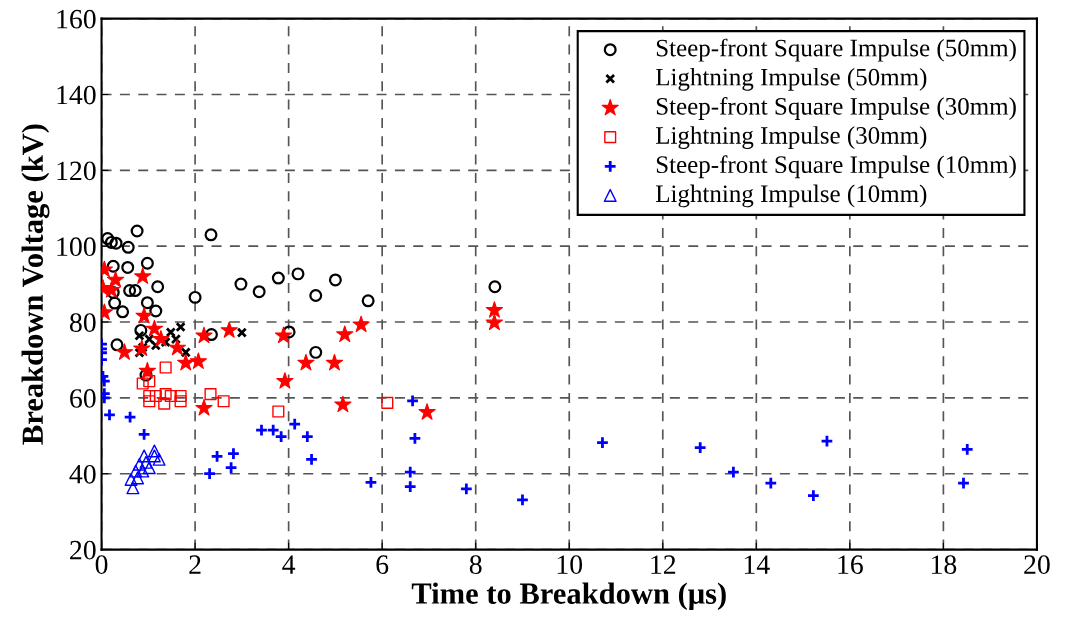 The height and width of the screenshot is (621, 1069). What do you see at coordinates (382, 564) in the screenshot?
I see `x-tick-label: 6` at bounding box center [382, 564].